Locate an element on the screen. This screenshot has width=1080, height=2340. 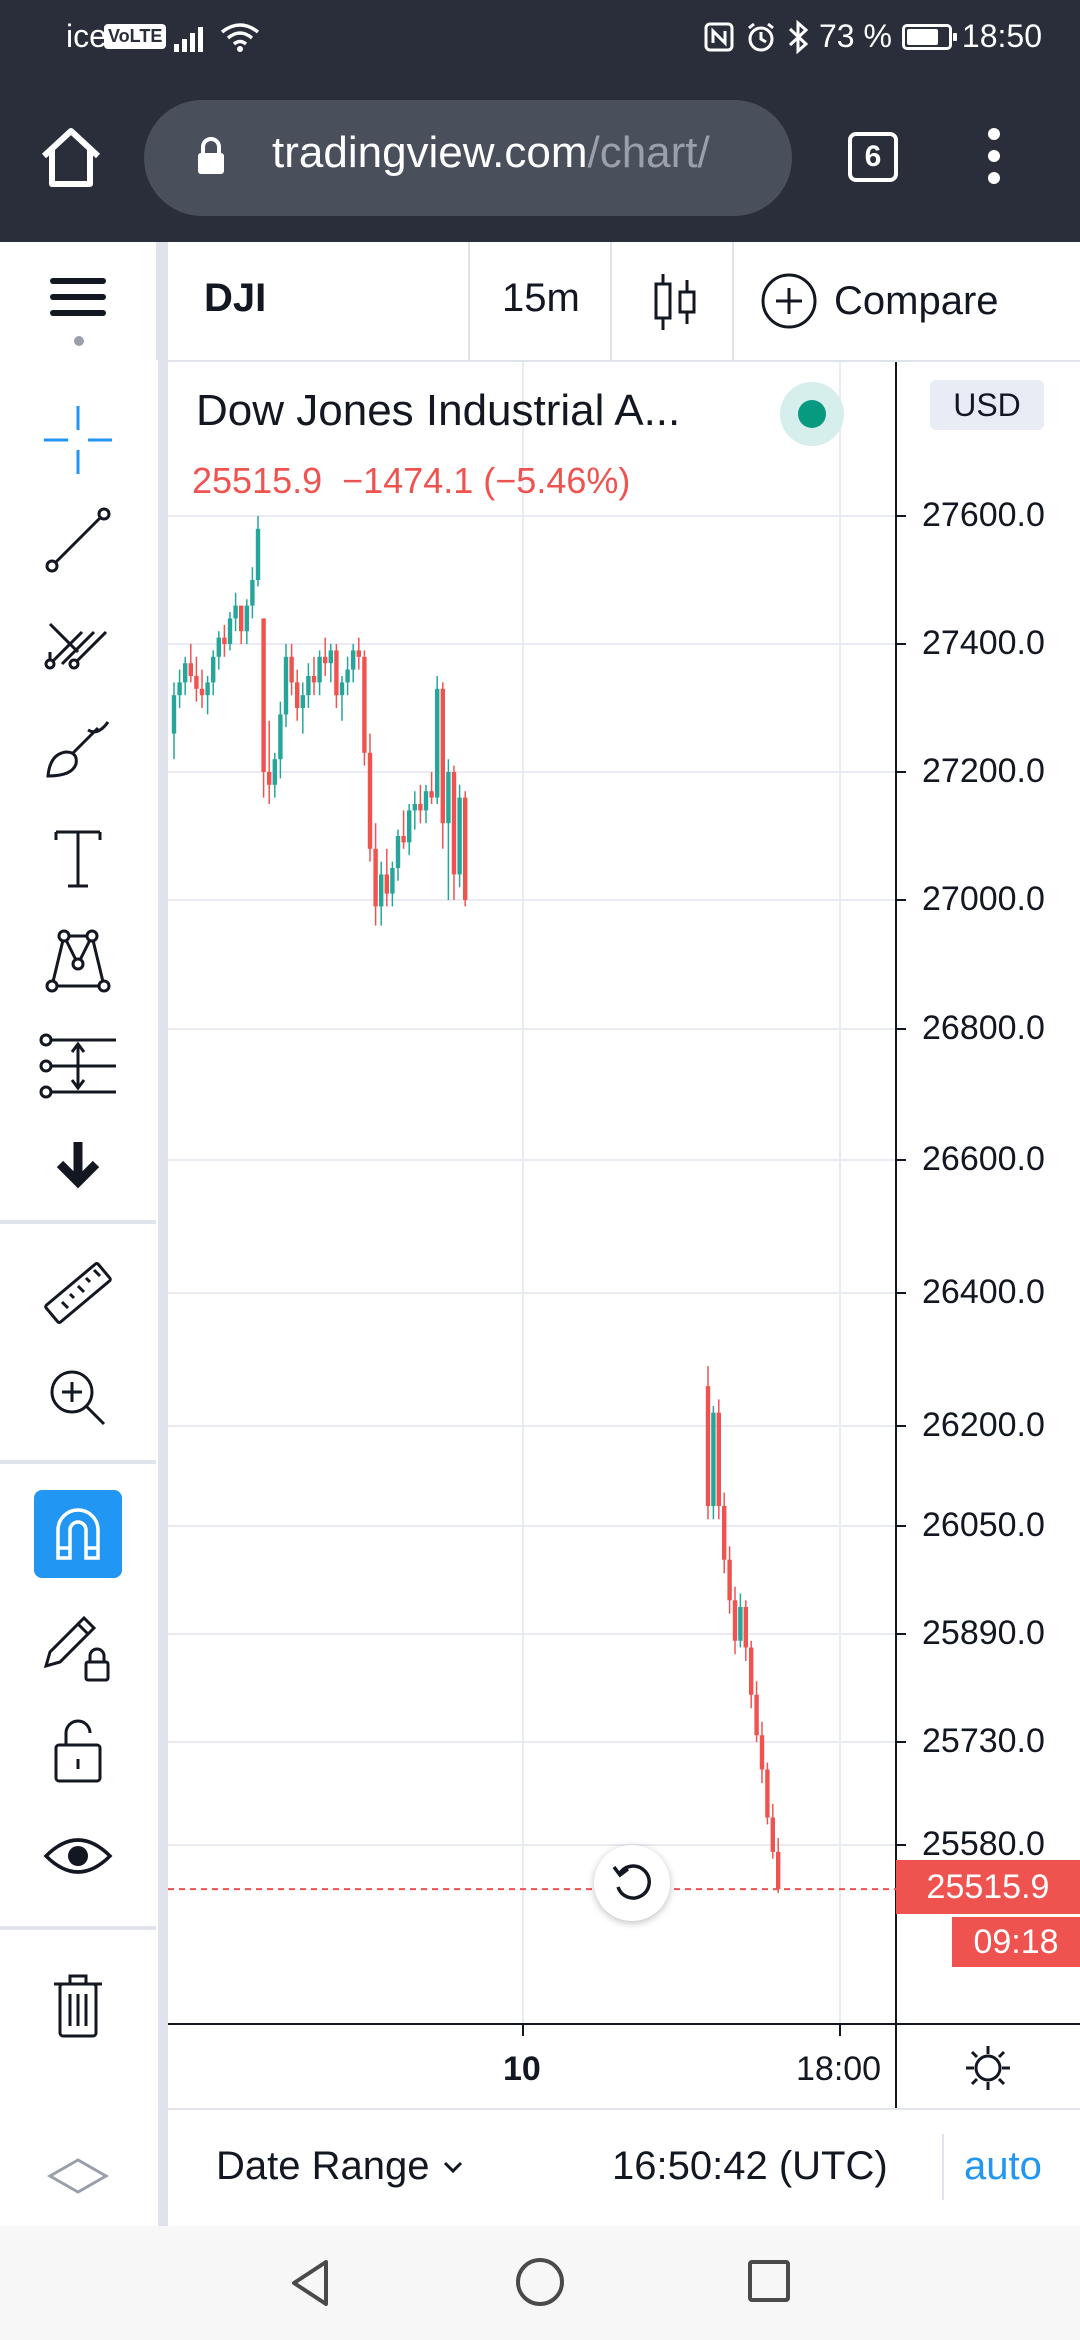
back-icon is located at coordinates (310, 2283).